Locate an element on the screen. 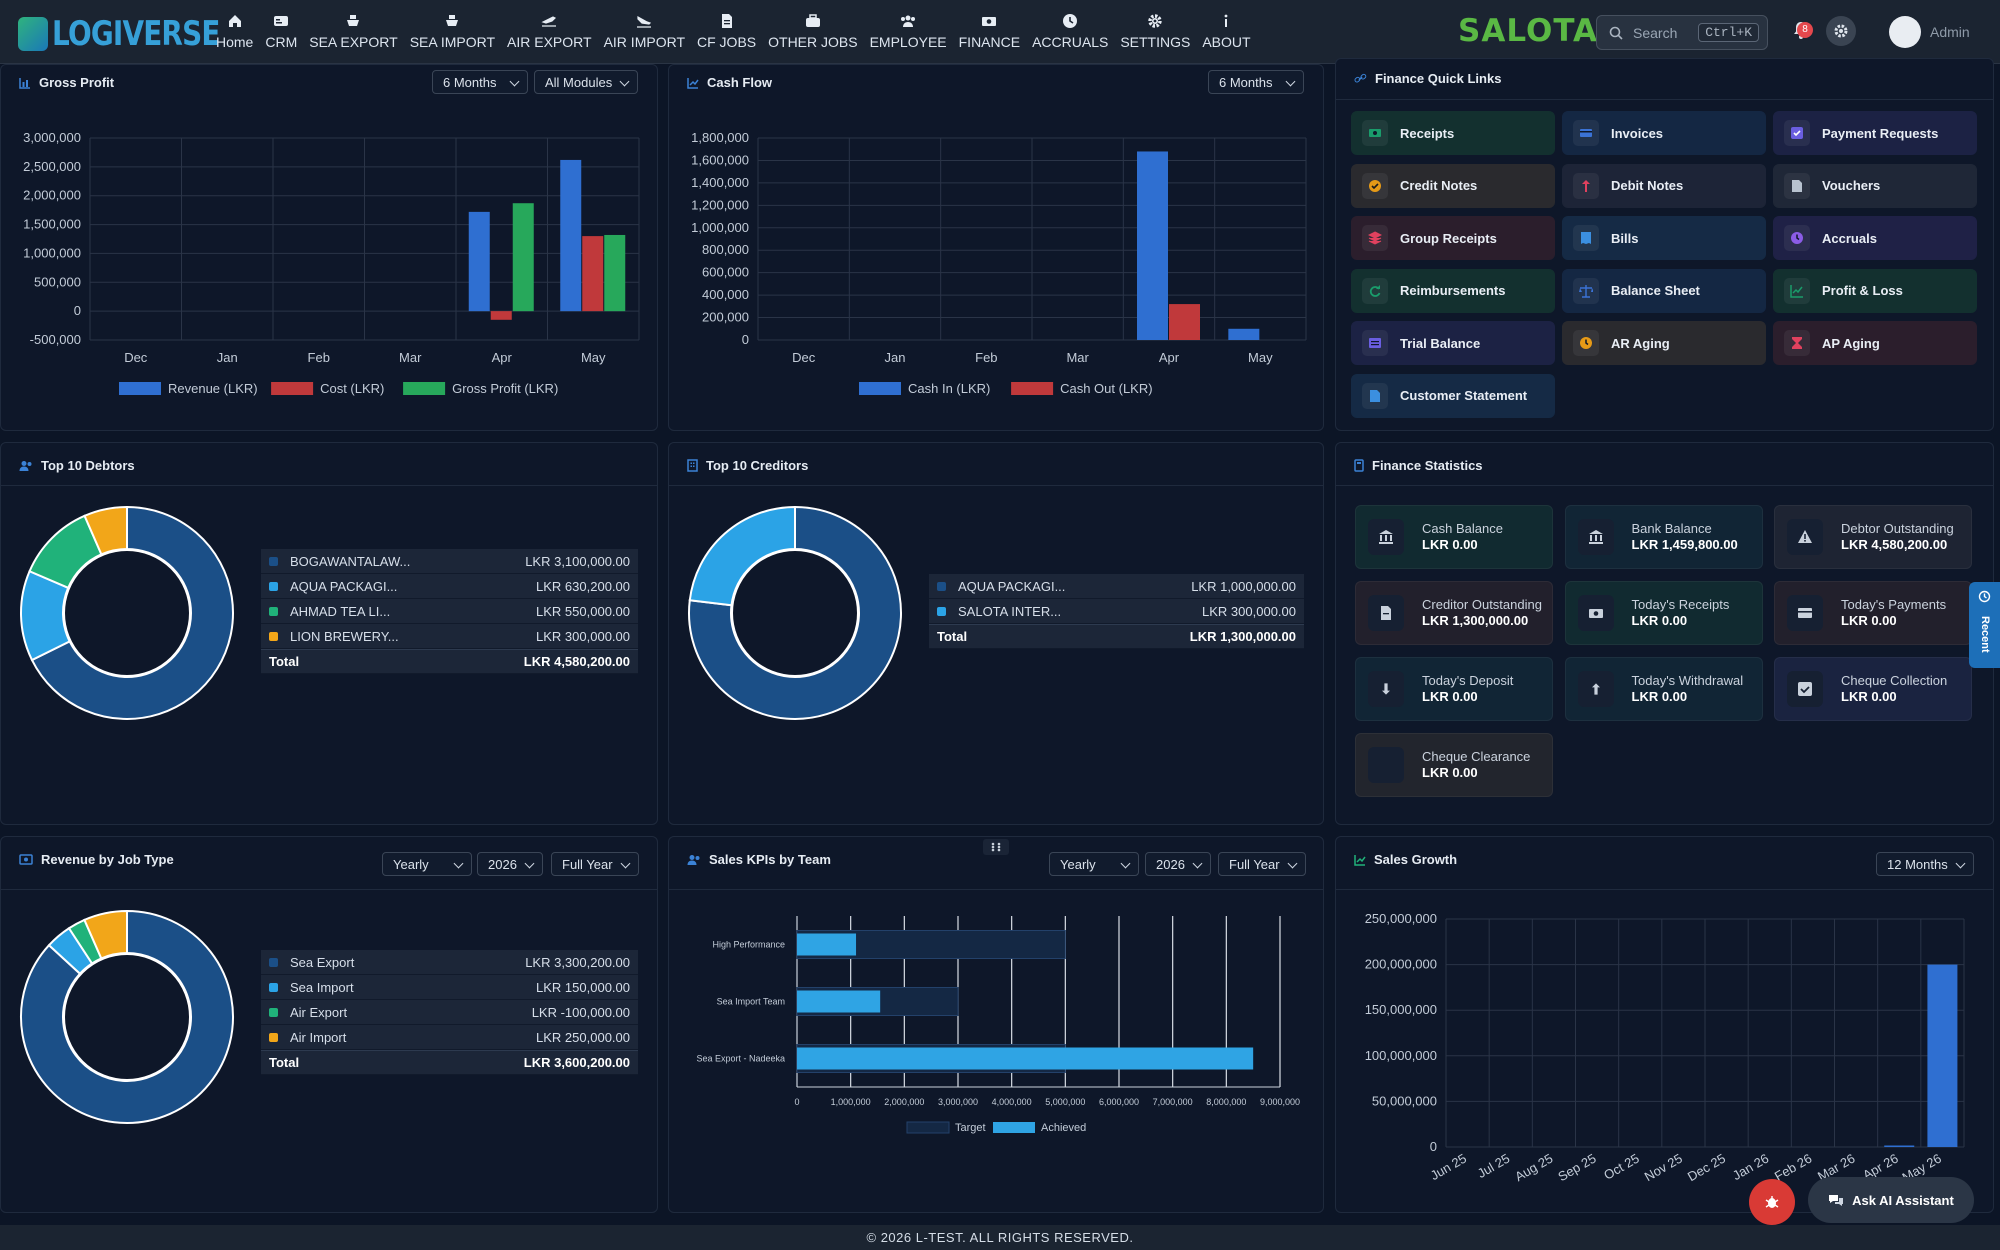 The width and height of the screenshot is (2000, 1250). divider is located at coordinates (329, 889).